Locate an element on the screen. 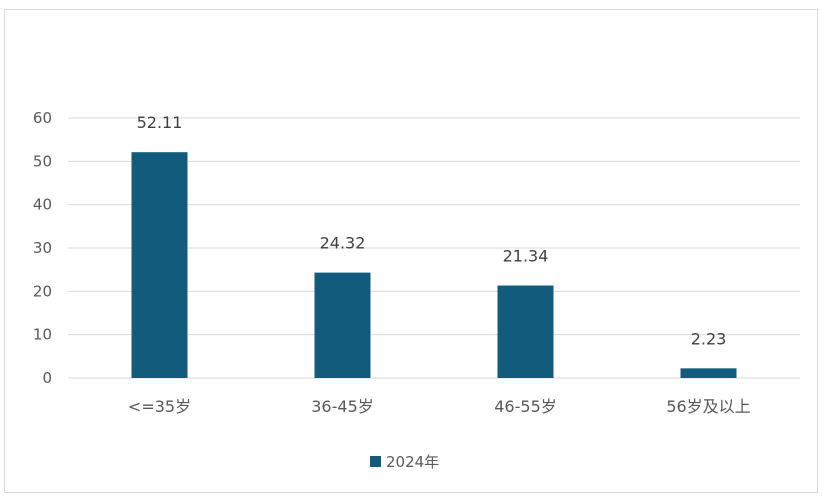 The width and height of the screenshot is (822, 497). y-tick-label: 40 is located at coordinates (42, 205).